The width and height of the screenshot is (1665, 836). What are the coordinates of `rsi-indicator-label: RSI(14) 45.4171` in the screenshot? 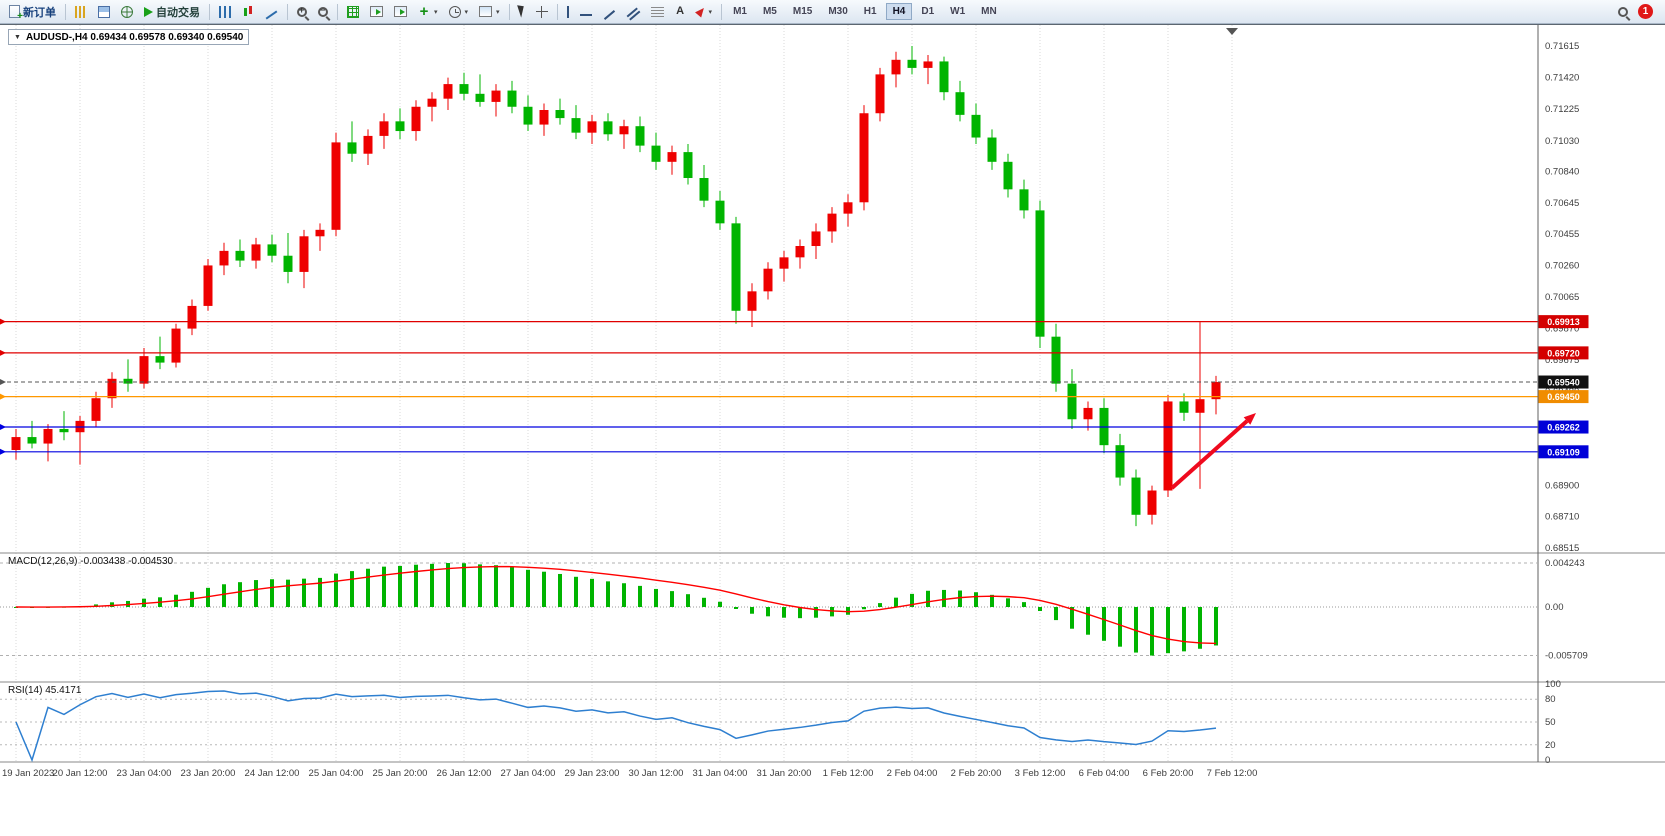 It's located at (45, 690).